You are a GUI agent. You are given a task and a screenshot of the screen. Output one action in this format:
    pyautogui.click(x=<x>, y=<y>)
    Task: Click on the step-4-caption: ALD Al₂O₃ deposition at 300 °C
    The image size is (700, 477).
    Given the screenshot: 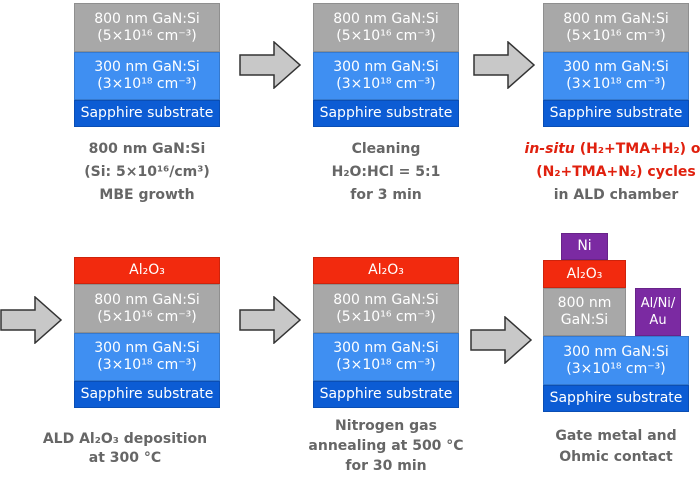 What is the action you would take?
    pyautogui.click(x=125, y=449)
    